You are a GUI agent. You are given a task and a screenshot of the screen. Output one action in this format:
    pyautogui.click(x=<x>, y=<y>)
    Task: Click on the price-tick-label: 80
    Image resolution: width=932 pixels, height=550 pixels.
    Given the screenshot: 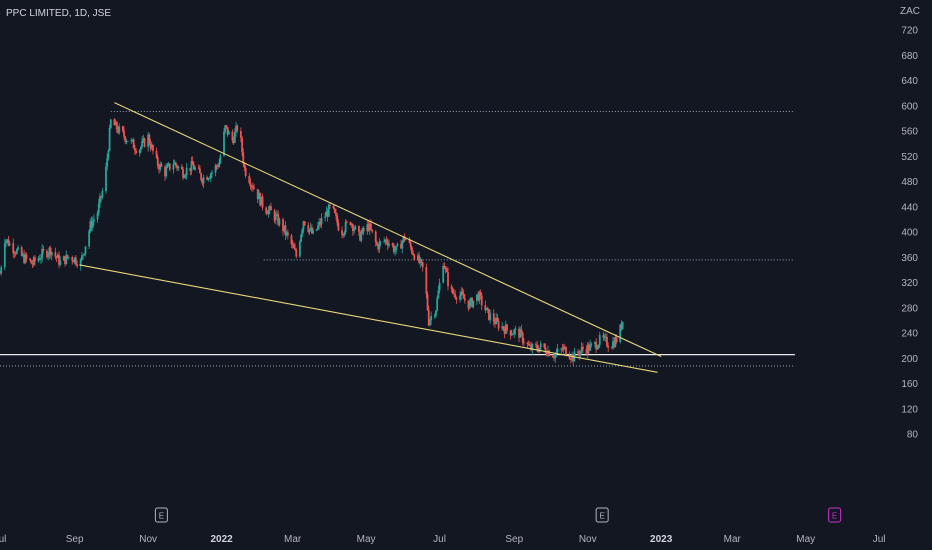 What is the action you would take?
    pyautogui.click(x=913, y=435)
    